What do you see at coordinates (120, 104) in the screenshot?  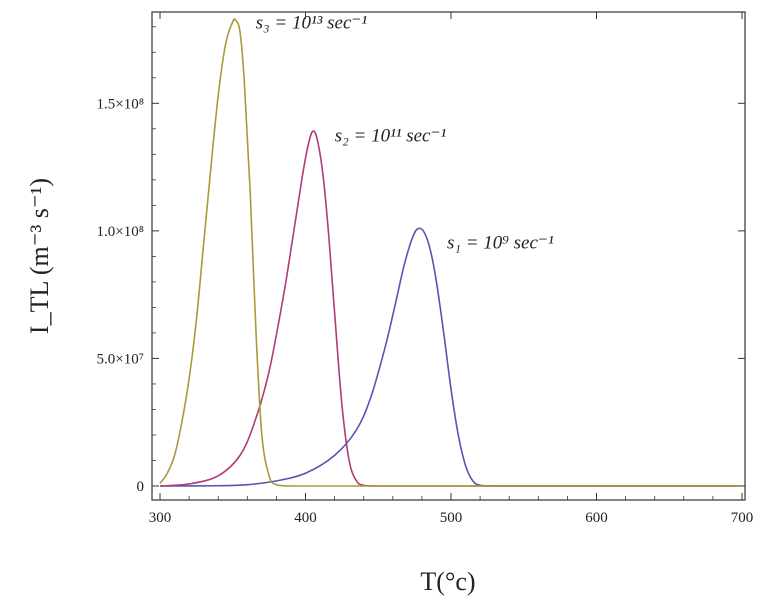 I see `y-tick-label: 1.5×10⁸` at bounding box center [120, 104].